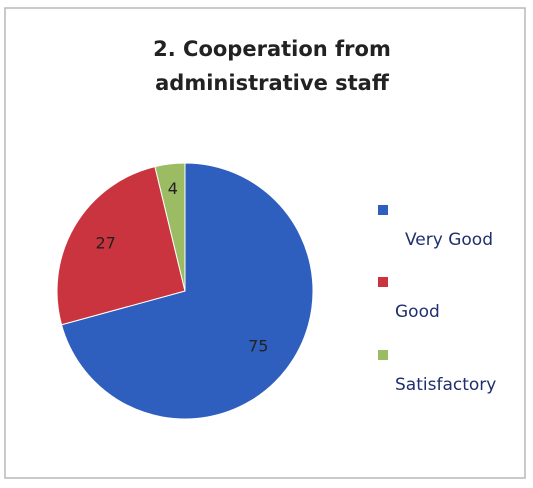  I want to click on chart-title: 2. Cooperation from, so click(272, 49).